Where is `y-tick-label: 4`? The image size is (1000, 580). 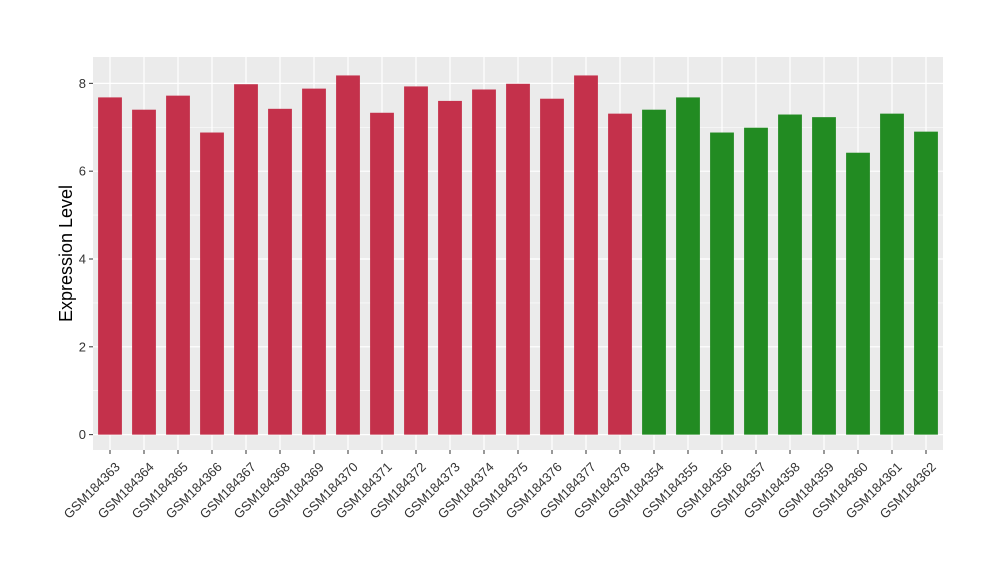
y-tick-label: 4 is located at coordinates (82, 258).